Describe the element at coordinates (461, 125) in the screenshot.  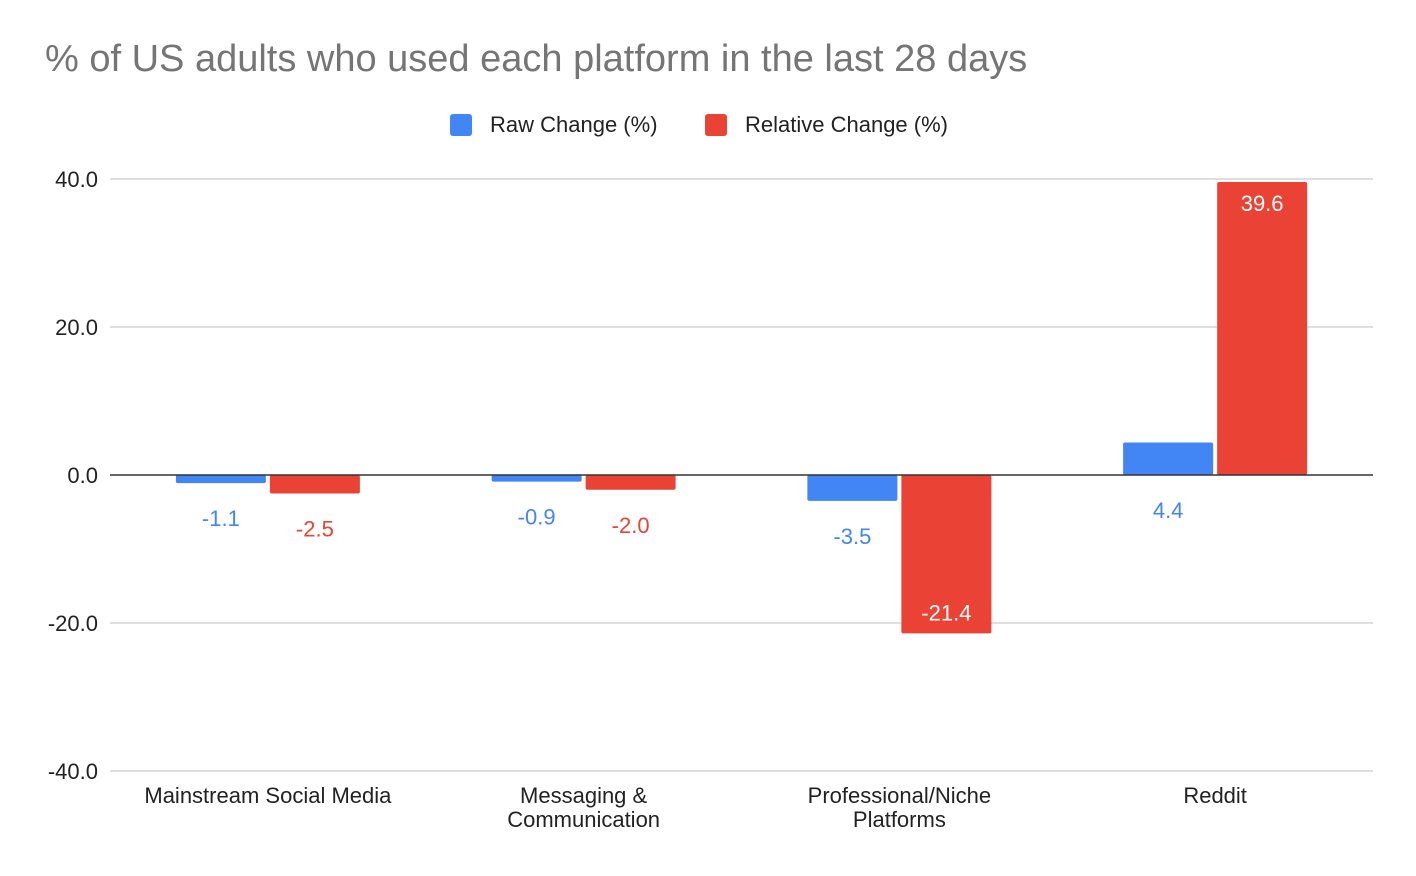
I see `legend-swatch-raw-change` at that location.